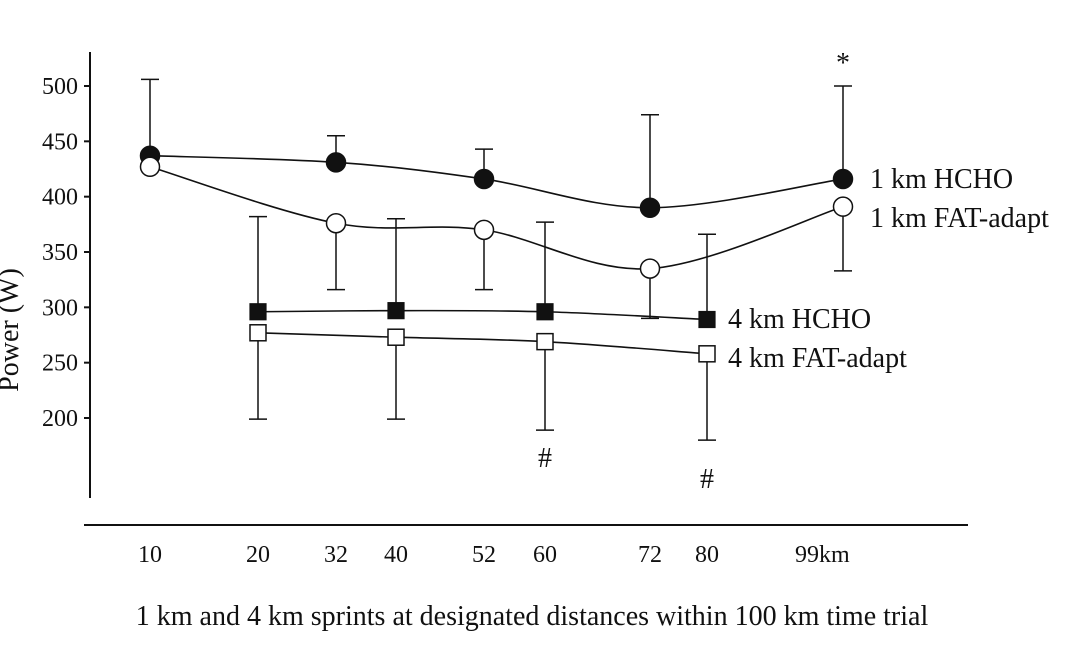 Image resolution: width=1080 pixels, height=666 pixels. Describe the element at coordinates (817, 358) in the screenshot. I see `series-label-4-km-fat-adapt: 4 km FAT-adapt` at that location.